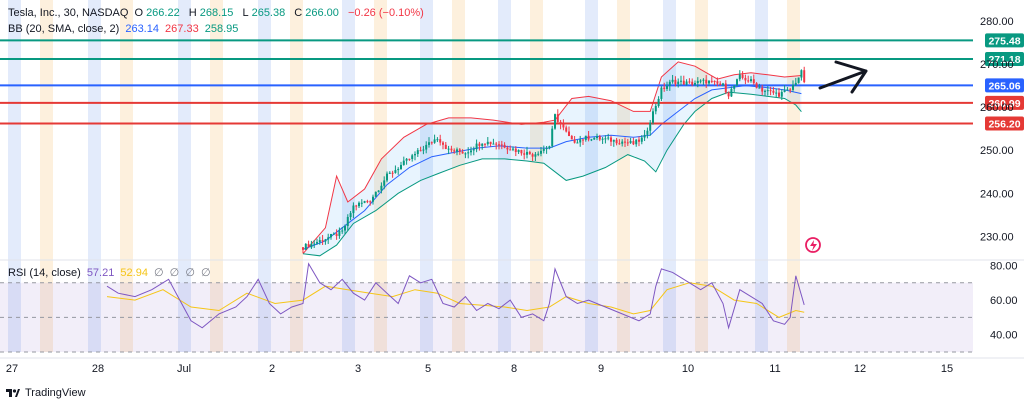 Image resolution: width=1024 pixels, height=404 pixels. Describe the element at coordinates (205, 273) in the screenshot. I see `rsi-na-4: ∅` at that location.